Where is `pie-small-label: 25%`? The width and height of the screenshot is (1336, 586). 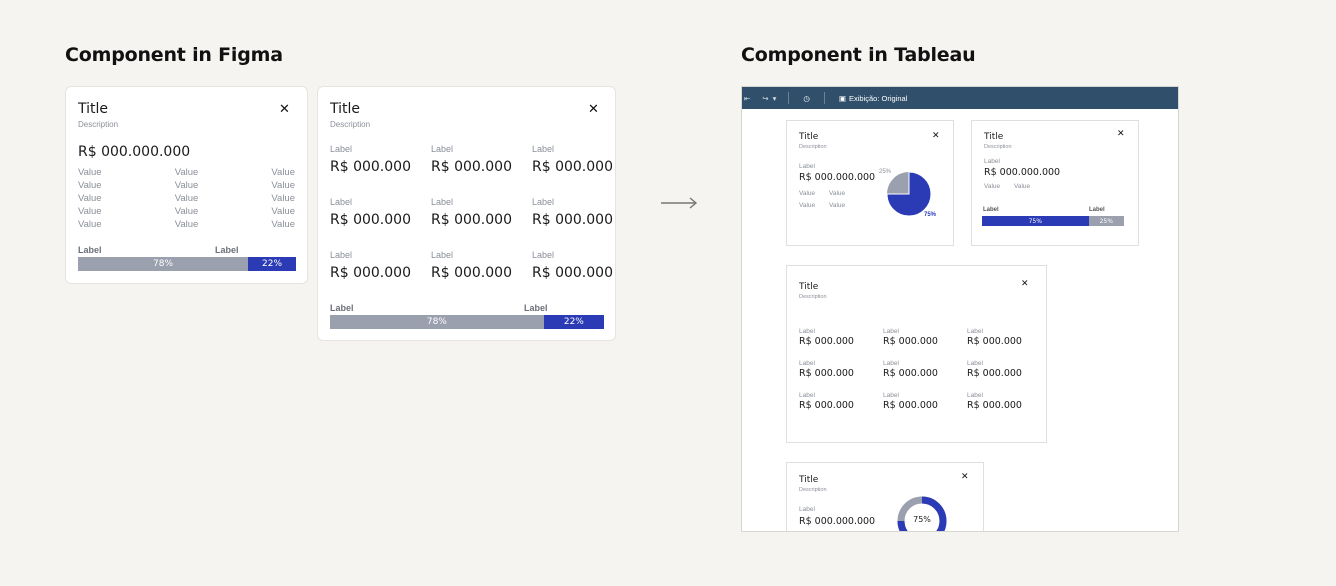 pie-small-label: 25% is located at coordinates (885, 172).